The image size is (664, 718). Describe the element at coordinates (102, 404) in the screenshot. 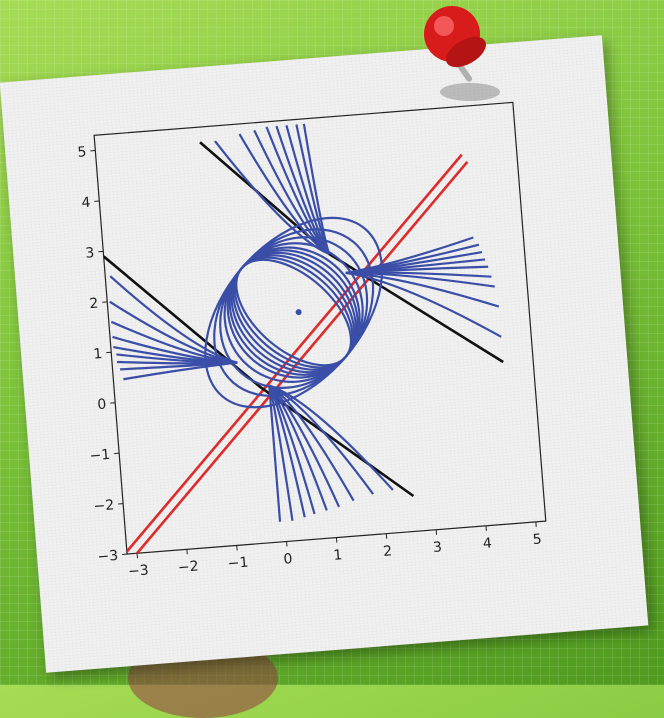

I see `y-tick-label: 0` at that location.